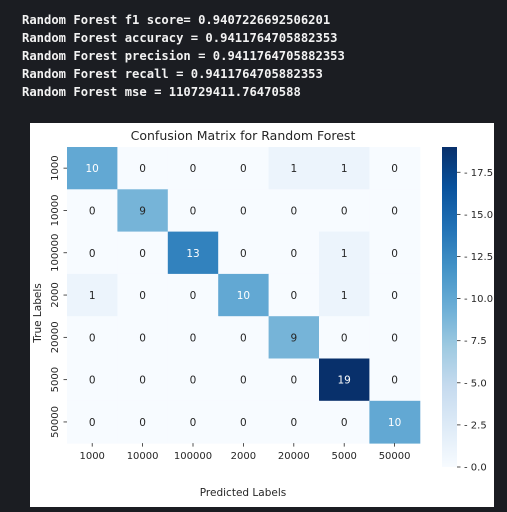  Describe the element at coordinates (55, 167) in the screenshot. I see `y-tick-label: 1000` at that location.